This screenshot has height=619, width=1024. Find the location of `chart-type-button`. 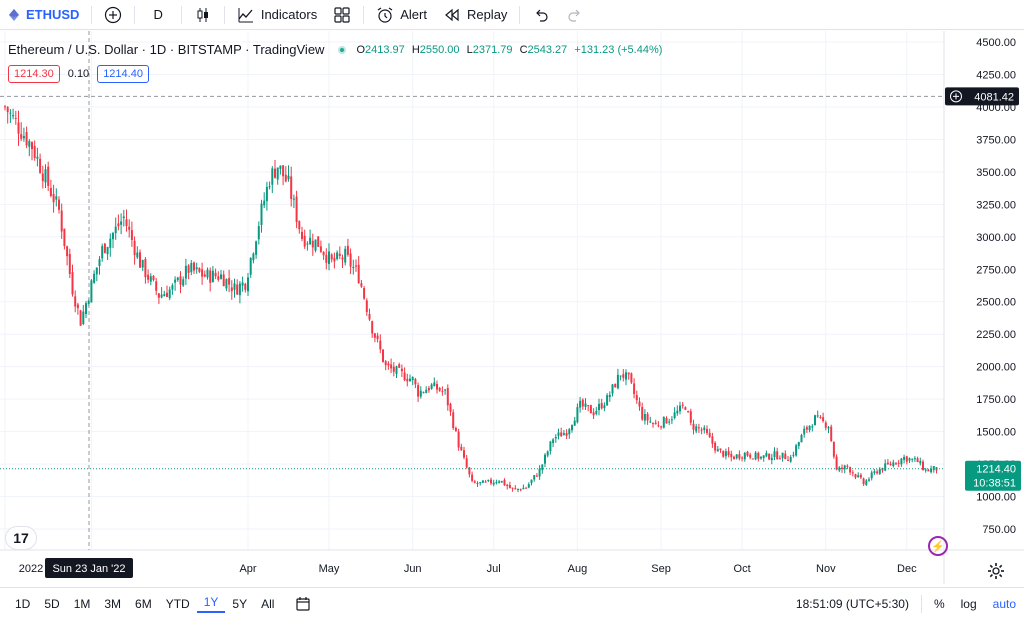

chart-type-button is located at coordinates (203, 15).